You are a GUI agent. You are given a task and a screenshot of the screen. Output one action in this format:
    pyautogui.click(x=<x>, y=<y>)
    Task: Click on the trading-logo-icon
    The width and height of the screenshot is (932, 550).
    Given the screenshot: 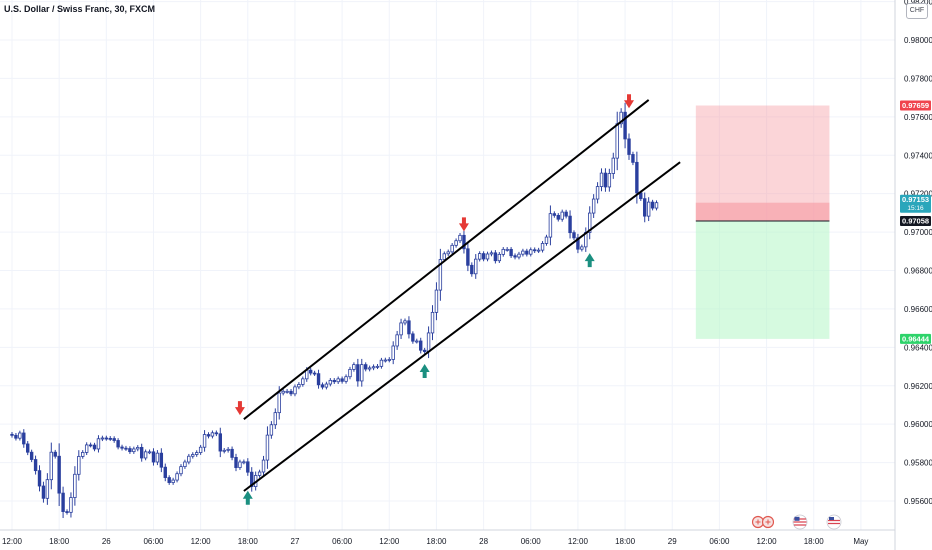 What is the action you would take?
    pyautogui.click(x=763, y=522)
    